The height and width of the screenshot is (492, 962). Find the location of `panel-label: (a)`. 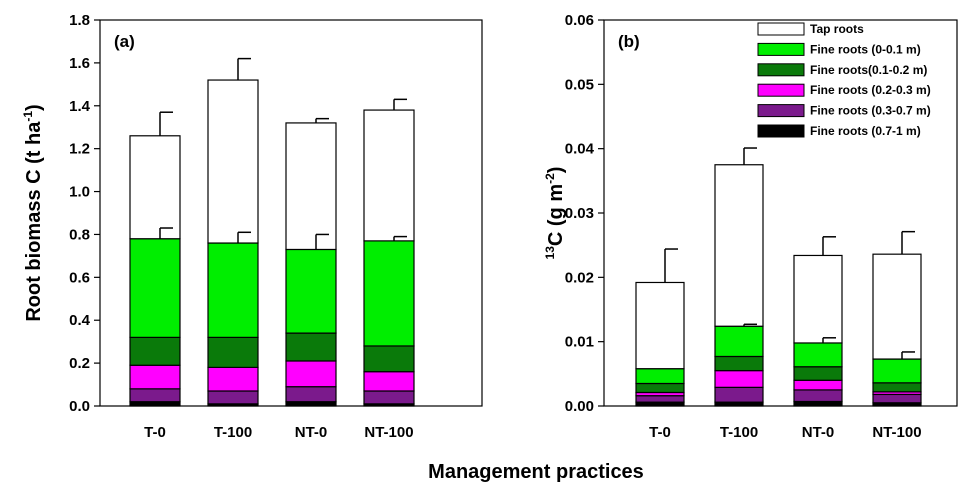

panel-label: (a) is located at coordinates (124, 41).